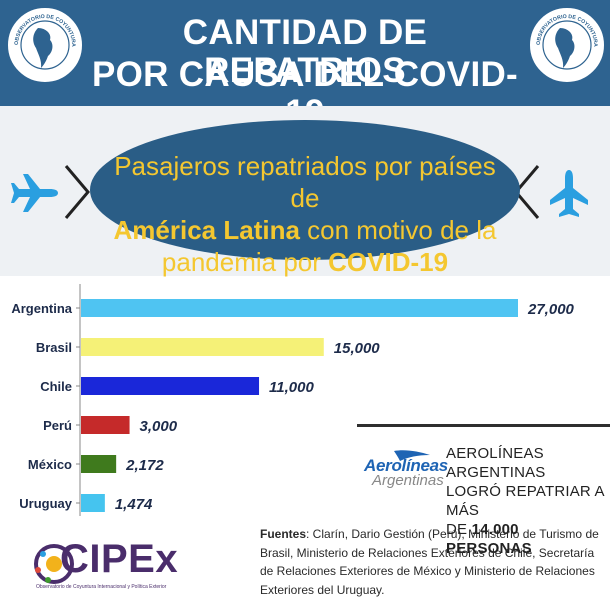 Image resolution: width=610 pixels, height=605 pixels. Describe the element at coordinates (569, 193) in the screenshot. I see `airplane-icon-right` at that location.